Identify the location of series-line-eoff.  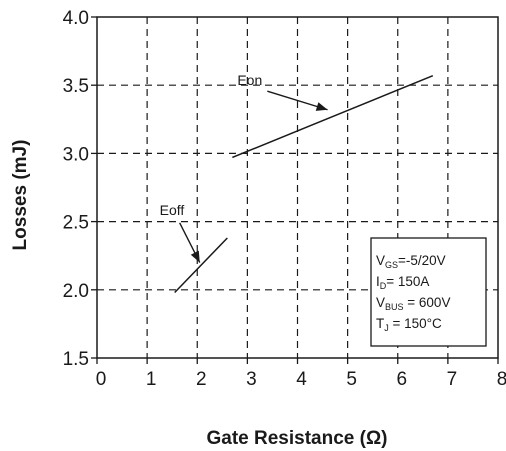
(201, 265).